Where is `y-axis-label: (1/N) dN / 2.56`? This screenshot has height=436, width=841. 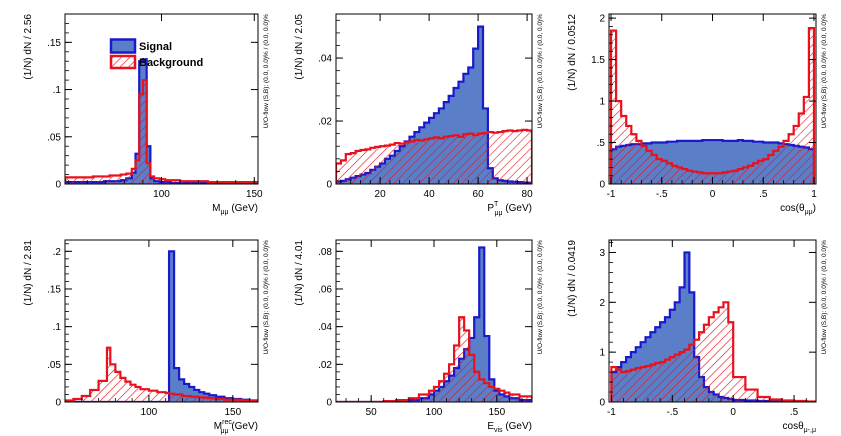
y-axis-label: (1/N) dN / 2.56 is located at coordinates (28, 47).